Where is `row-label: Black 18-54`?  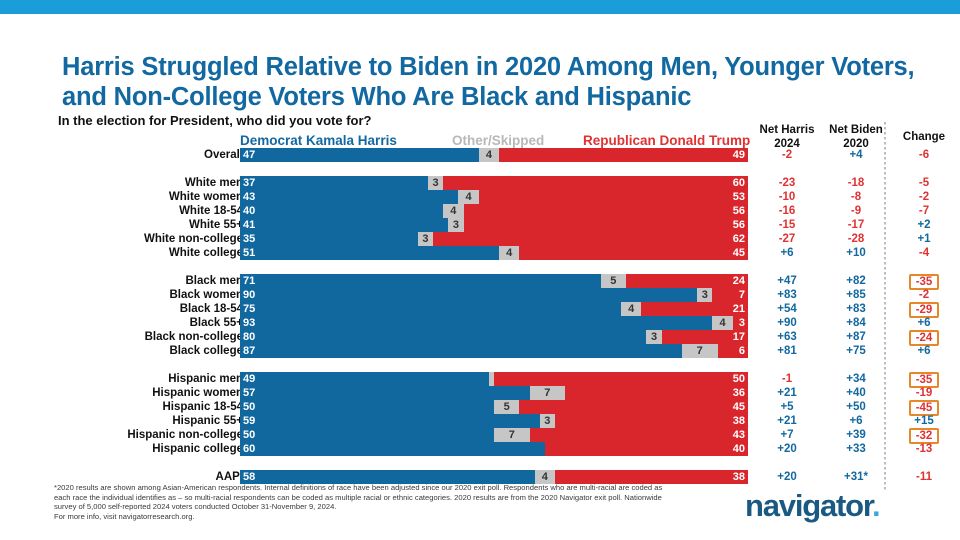 row-label: Black 18-54 is located at coordinates (211, 309).